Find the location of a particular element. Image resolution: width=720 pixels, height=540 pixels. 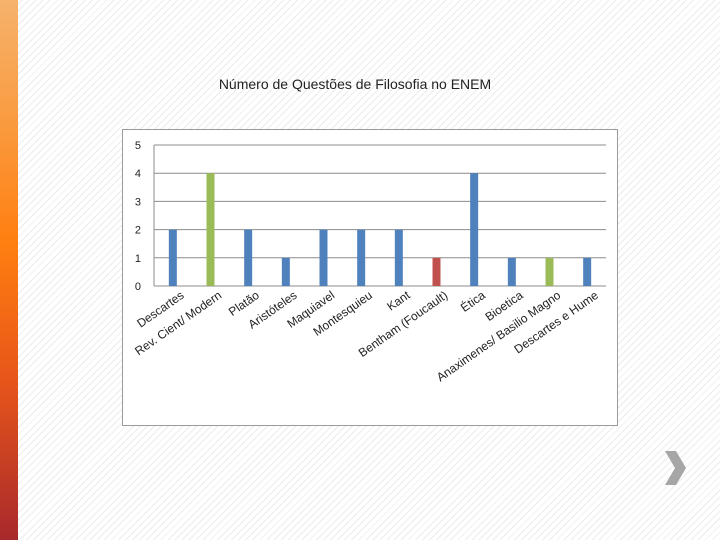

y-tick-label: 3 is located at coordinates (138, 202).